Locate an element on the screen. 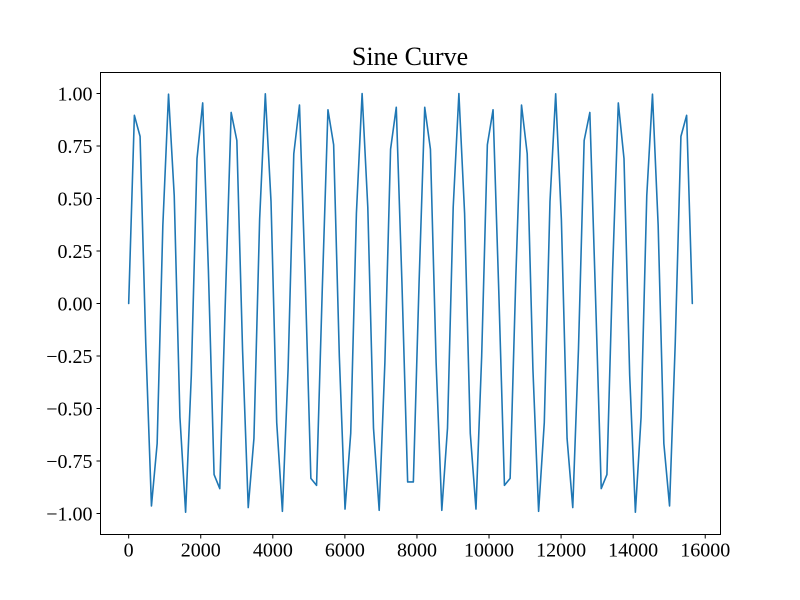 Image resolution: width=800 pixels, height=600 pixels. x-tick-label: 10000 is located at coordinates (489, 551).